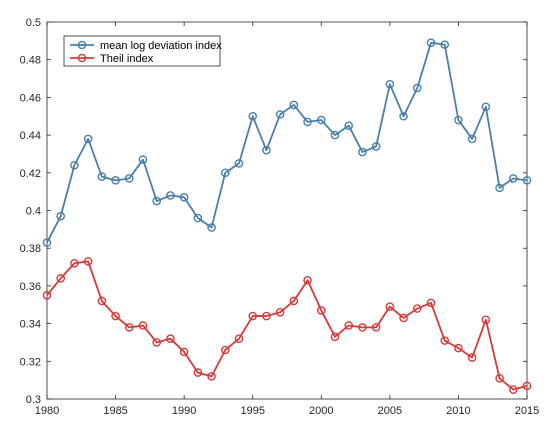 This screenshot has height=440, width=550. Describe the element at coordinates (115, 411) in the screenshot. I see `x-tick-label: 1985` at that location.